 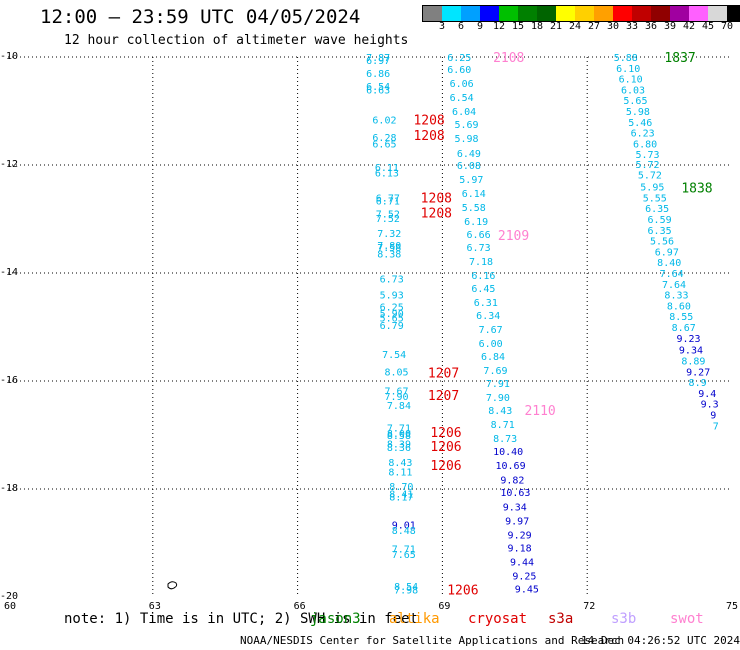 What do you see at coordinates (399, 434) in the screenshot?
I see `wave-height-value: 8.00` at bounding box center [399, 434].